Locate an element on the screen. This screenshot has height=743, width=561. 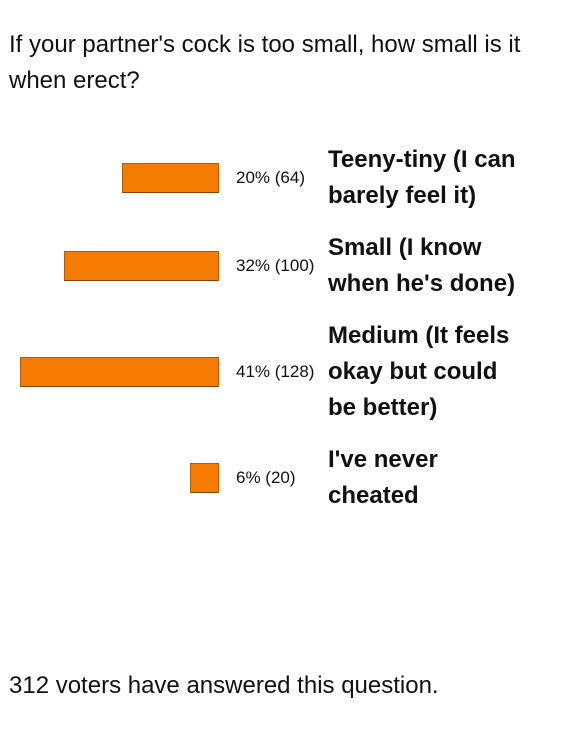
voter-count: 312 voters have answered this question. is located at coordinates (224, 685).